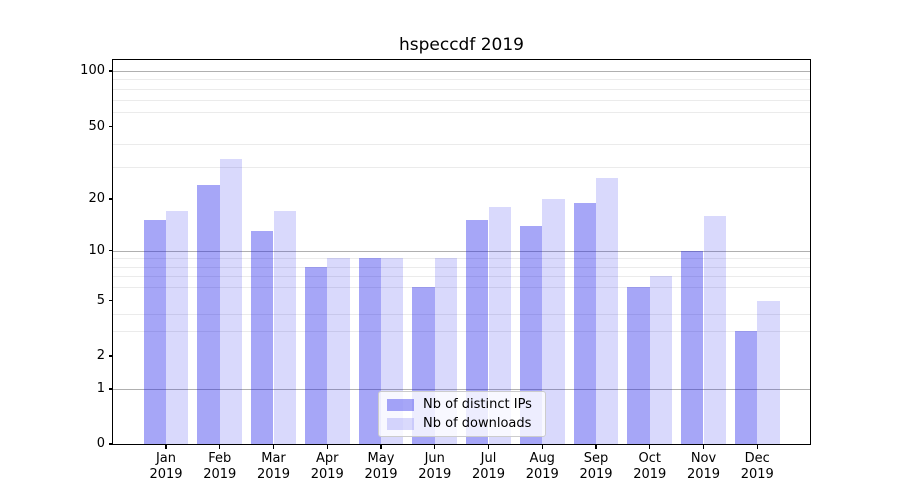 The width and height of the screenshot is (900, 500). I want to click on bar-nb-of-downloads-apr, so click(338, 351).